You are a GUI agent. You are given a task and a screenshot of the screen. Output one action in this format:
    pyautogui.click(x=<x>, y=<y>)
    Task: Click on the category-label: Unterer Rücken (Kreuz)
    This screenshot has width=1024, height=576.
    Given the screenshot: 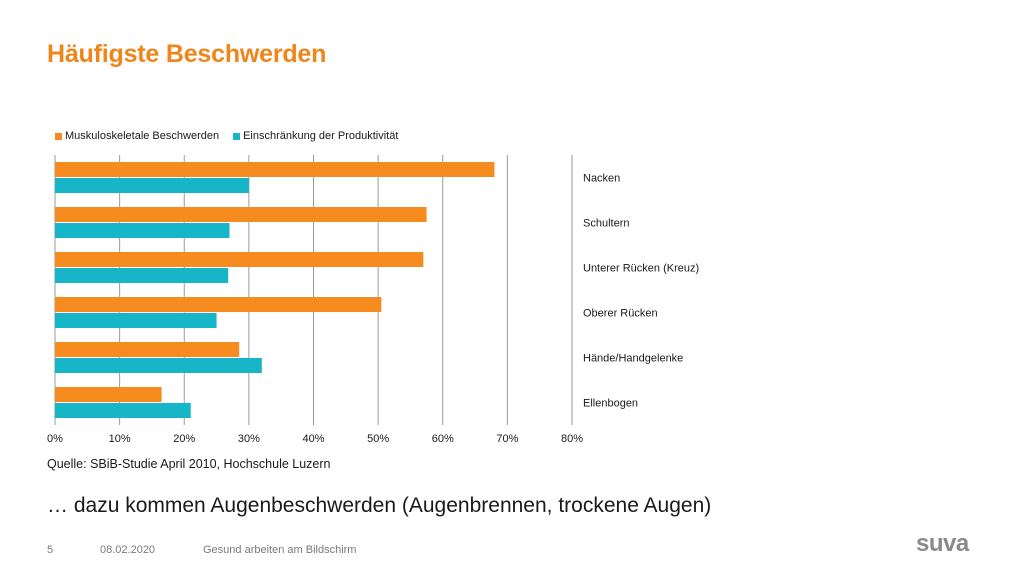 What is the action you would take?
    pyautogui.click(x=641, y=269)
    